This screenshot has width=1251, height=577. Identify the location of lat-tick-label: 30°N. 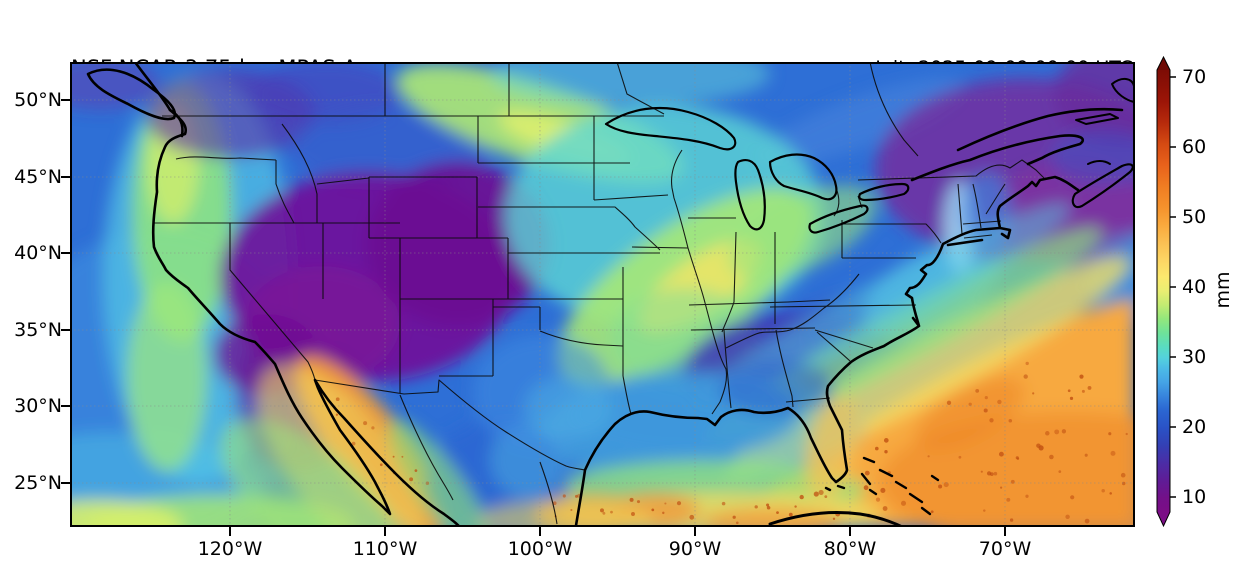
(38, 406).